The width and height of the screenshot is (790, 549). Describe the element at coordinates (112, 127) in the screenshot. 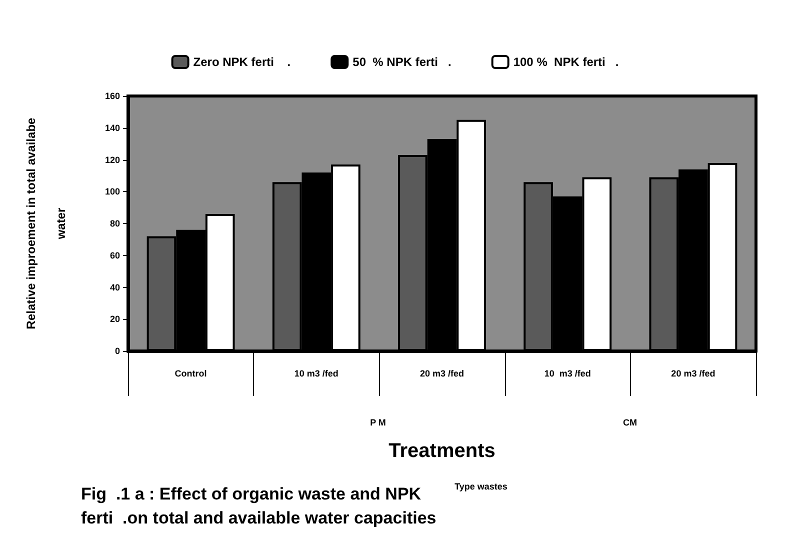

I see `y-tick-label: 140` at that location.